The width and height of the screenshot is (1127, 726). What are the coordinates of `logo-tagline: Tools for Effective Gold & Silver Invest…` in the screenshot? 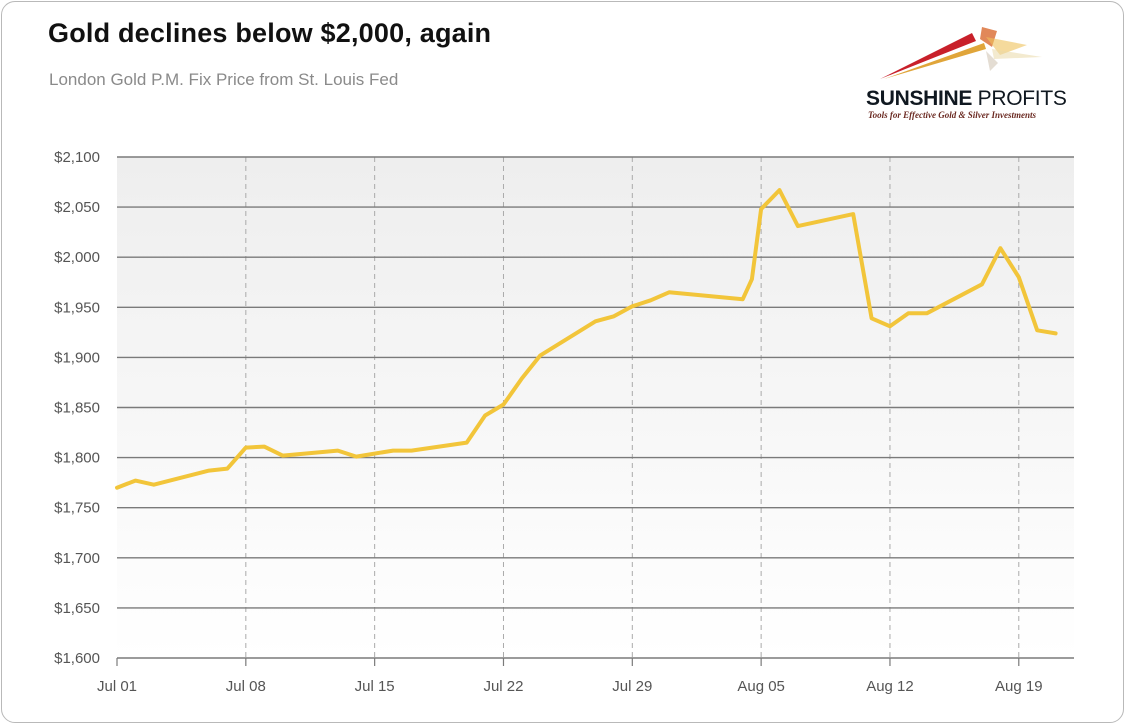 It's located at (952, 115).